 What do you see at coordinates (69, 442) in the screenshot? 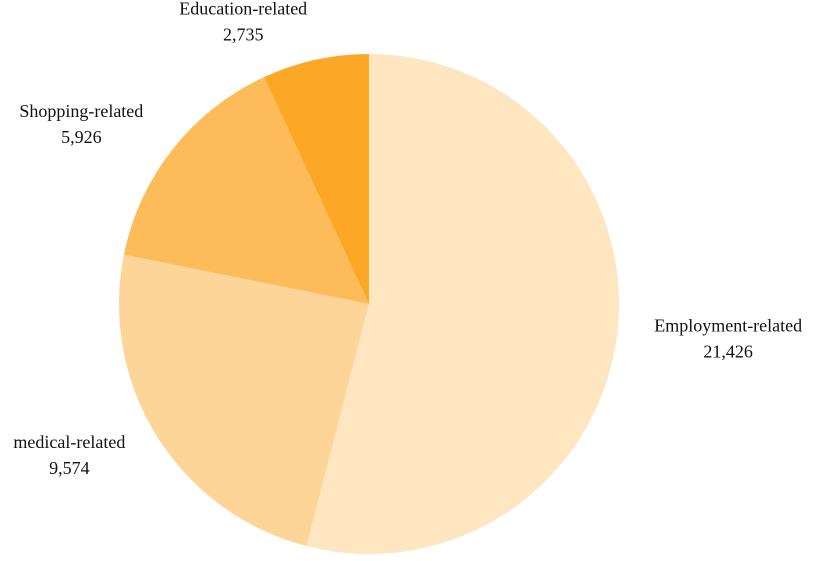
I see `slice-label: medical-related` at bounding box center [69, 442].